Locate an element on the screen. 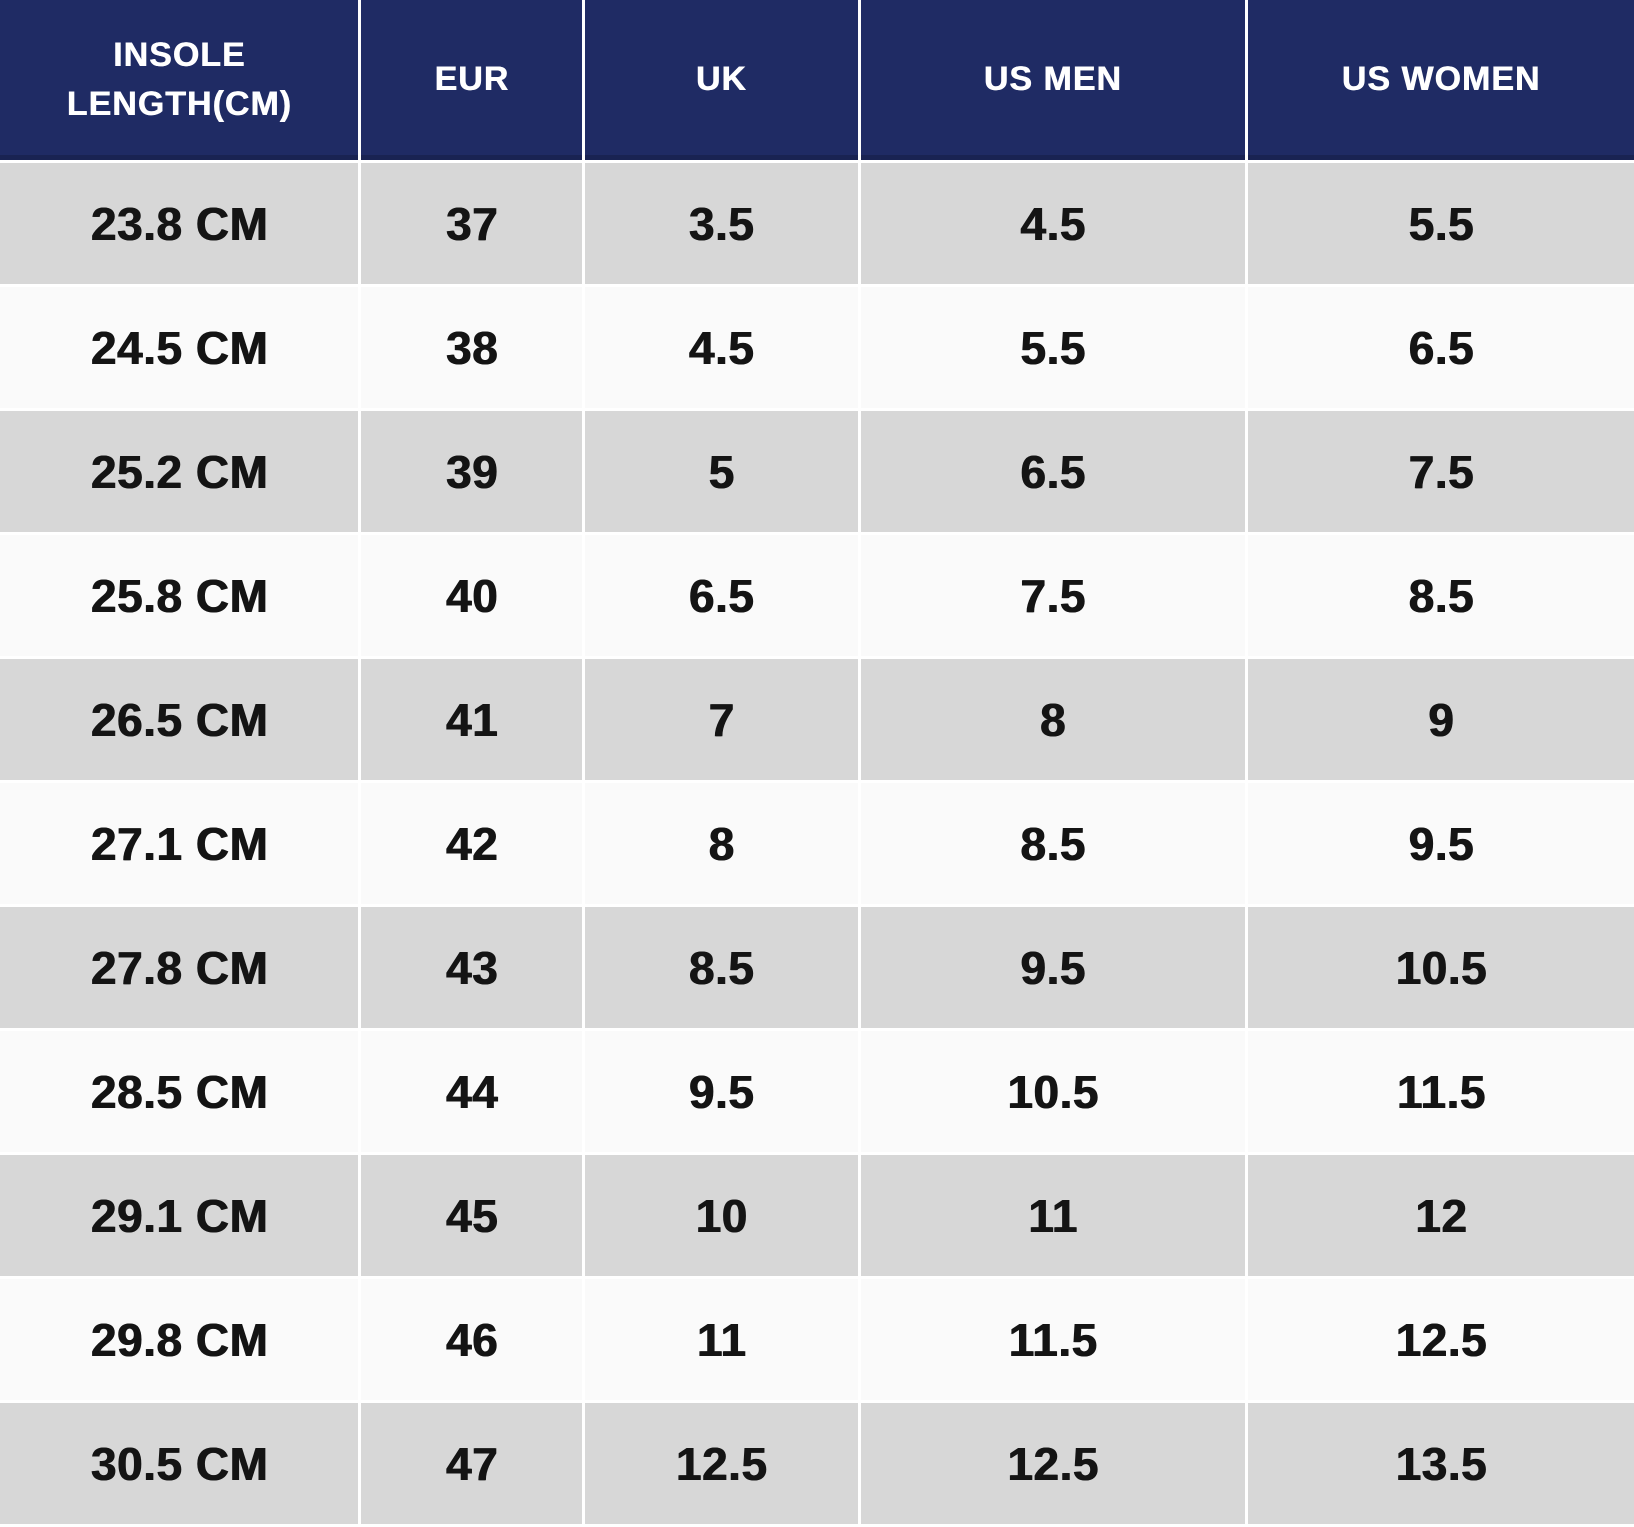 This screenshot has height=1527, width=1634. cell-uk-size: 3.5 is located at coordinates (721, 223).